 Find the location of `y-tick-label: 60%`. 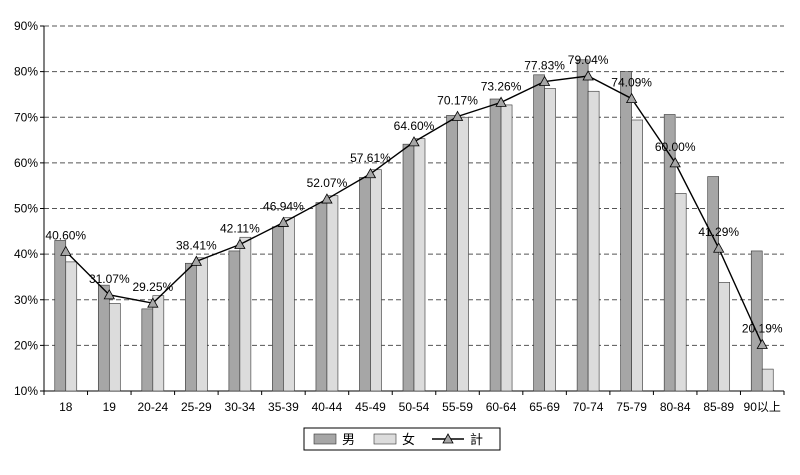

y-tick-label: 60% is located at coordinates (26, 163).